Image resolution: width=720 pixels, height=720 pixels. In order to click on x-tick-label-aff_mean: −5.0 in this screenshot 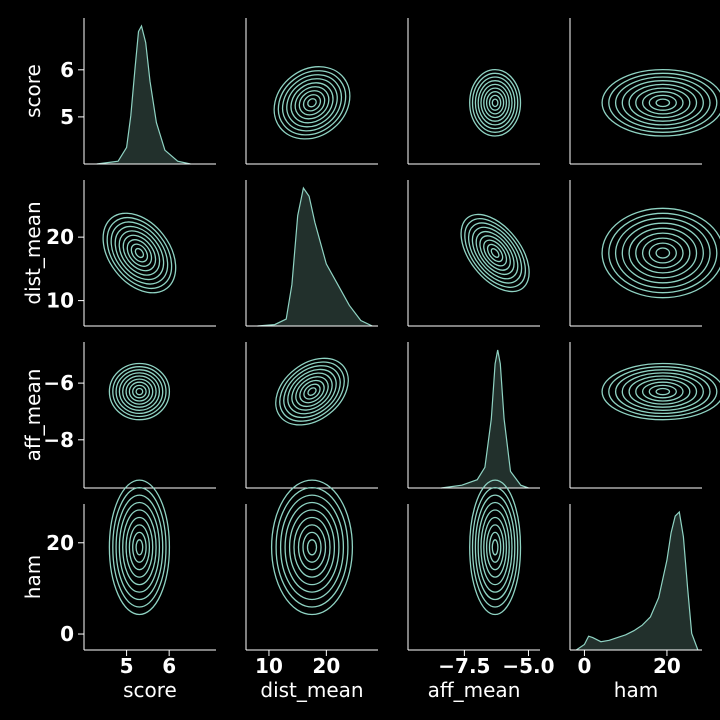, I will do `click(528, 666)`.